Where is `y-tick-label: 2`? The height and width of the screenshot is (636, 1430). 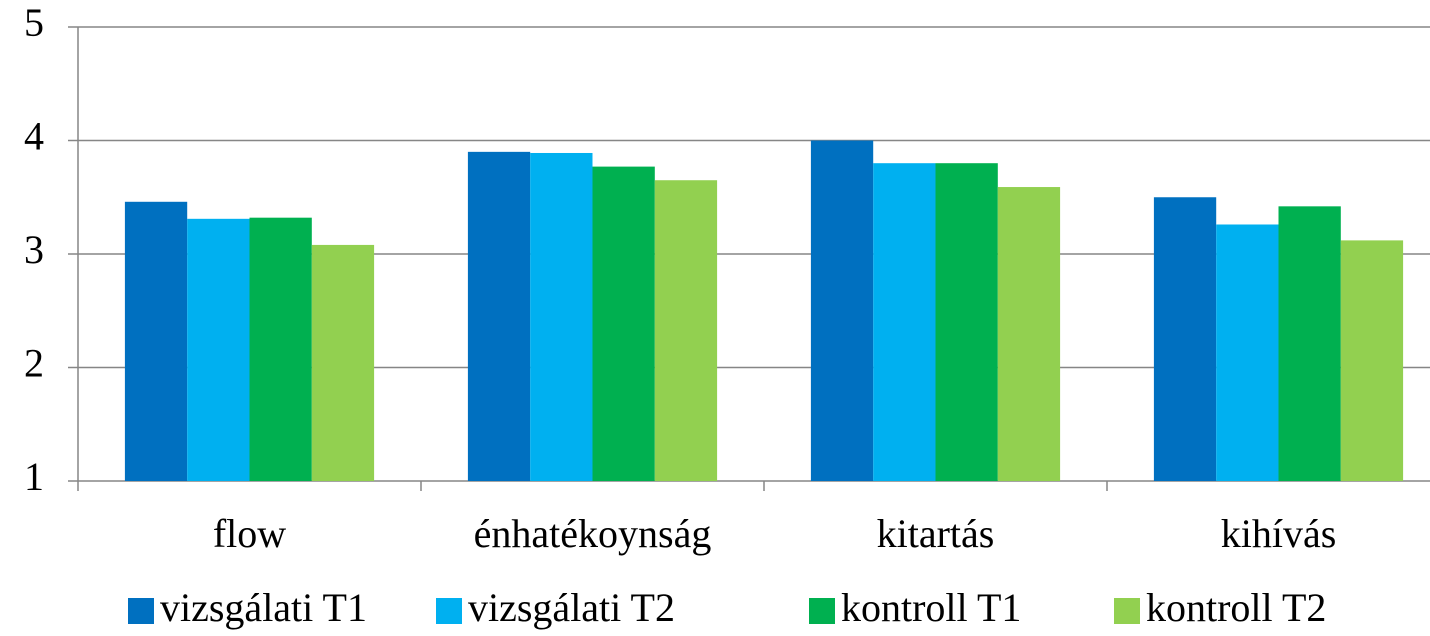
y-tick-label: 2 is located at coordinates (34, 363).